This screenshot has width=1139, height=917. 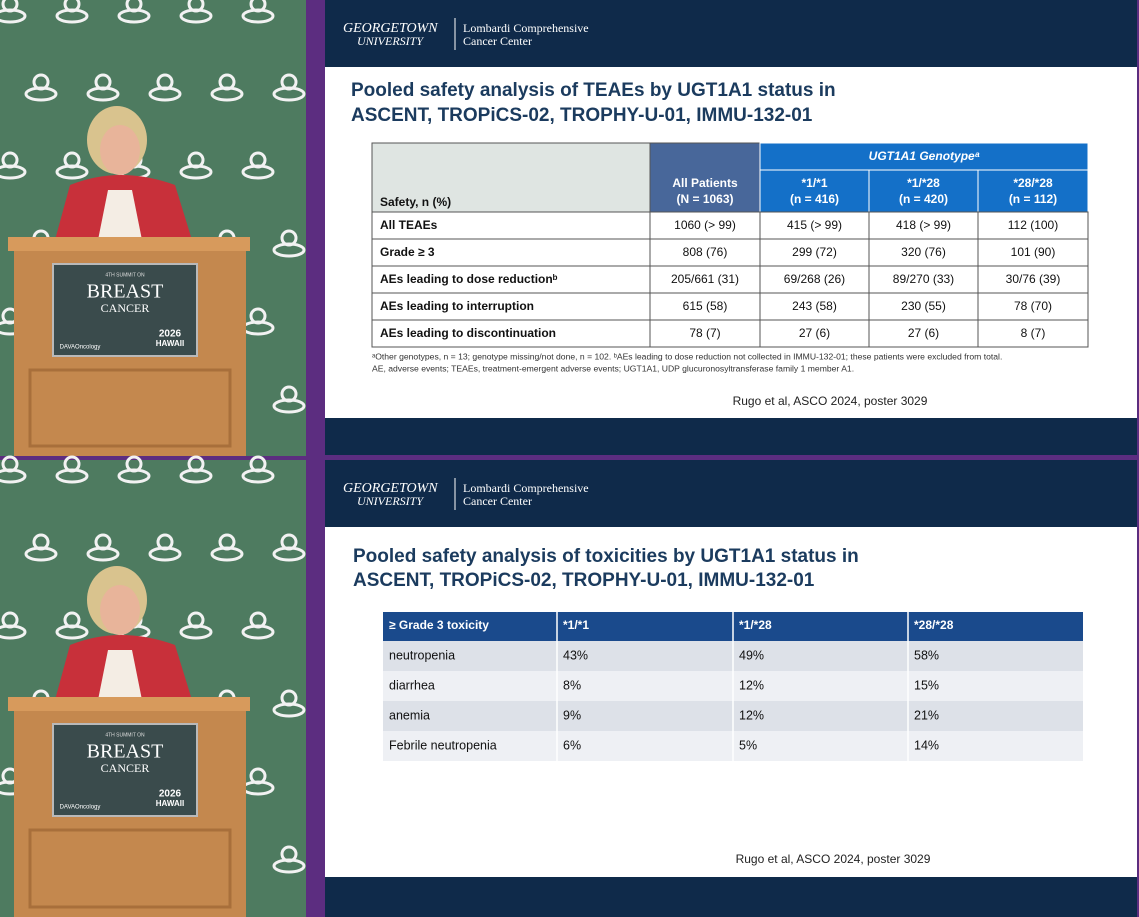 I want to click on logo: UNIVERSITY, so click(x=390, y=41).